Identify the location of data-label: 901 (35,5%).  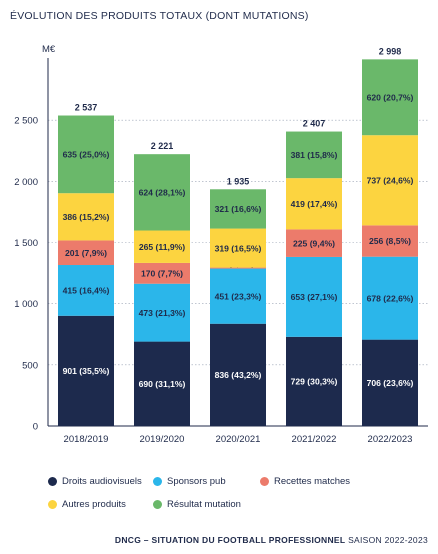
(86, 371).